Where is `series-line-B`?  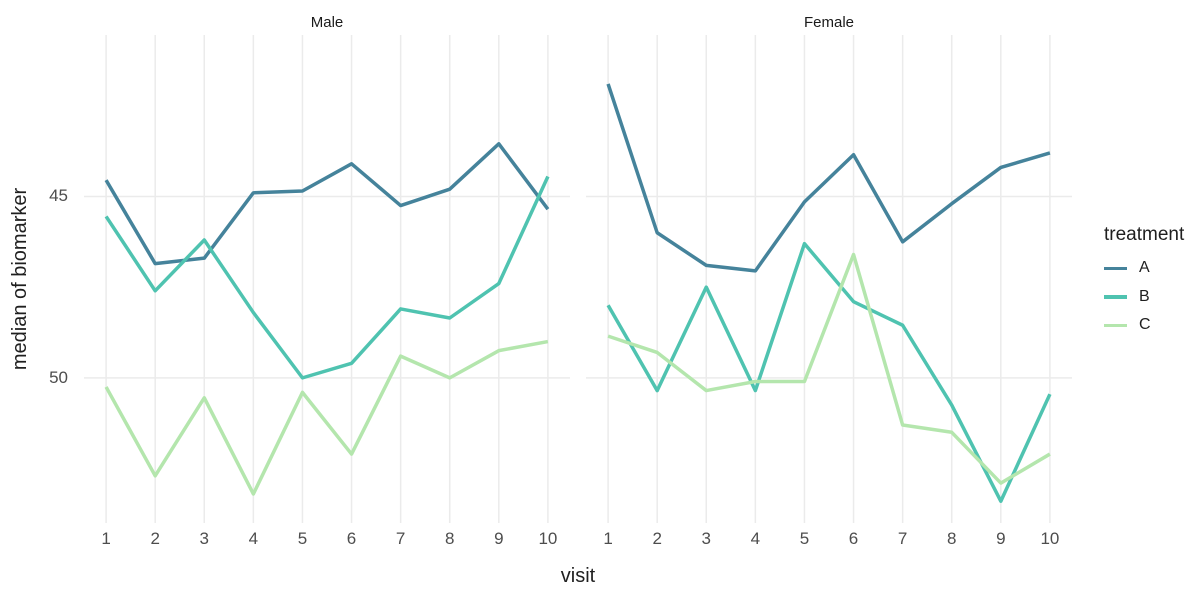 series-line-B is located at coordinates (327, 277).